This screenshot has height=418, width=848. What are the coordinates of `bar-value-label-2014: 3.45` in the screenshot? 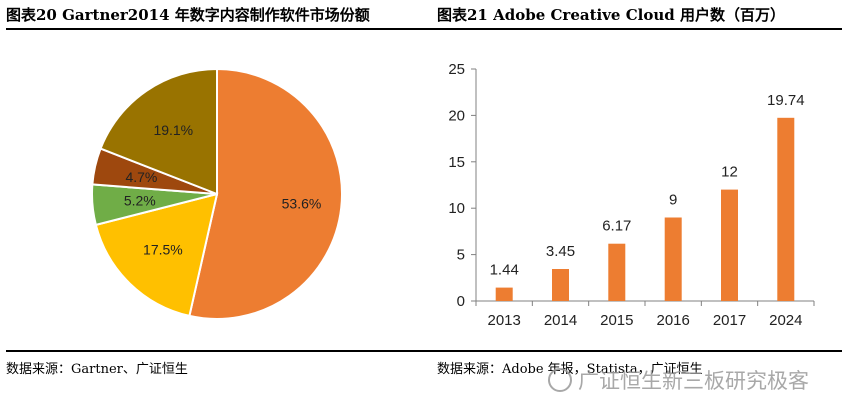 It's located at (560, 251).